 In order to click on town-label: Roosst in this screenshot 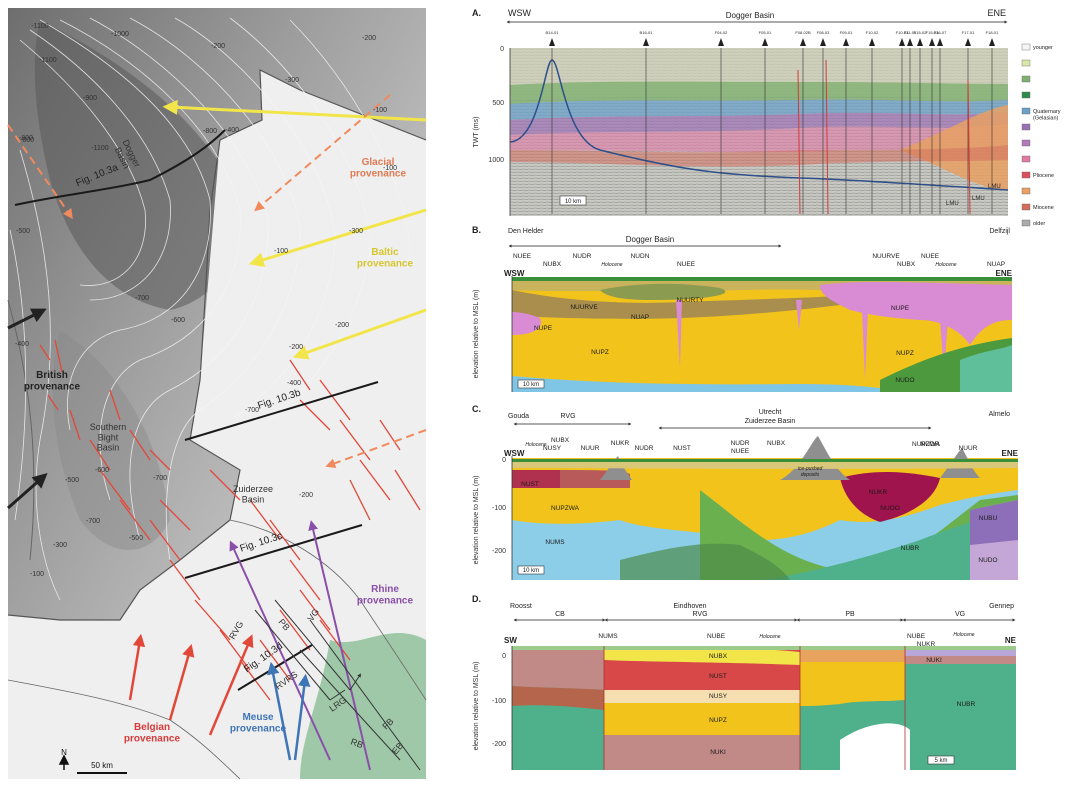, I will do `click(521, 606)`.